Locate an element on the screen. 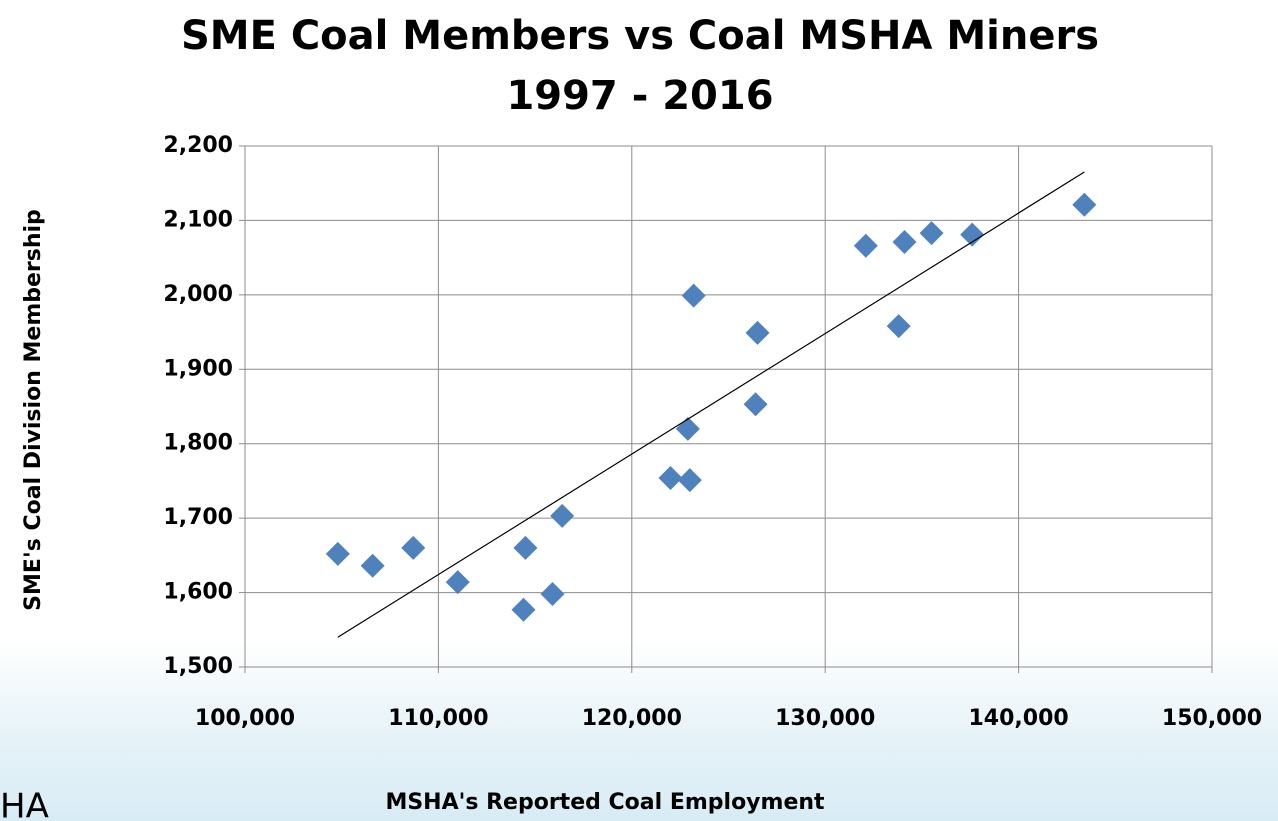 This screenshot has height=821, width=1278. y-tick-label: 2,100 is located at coordinates (198, 219).